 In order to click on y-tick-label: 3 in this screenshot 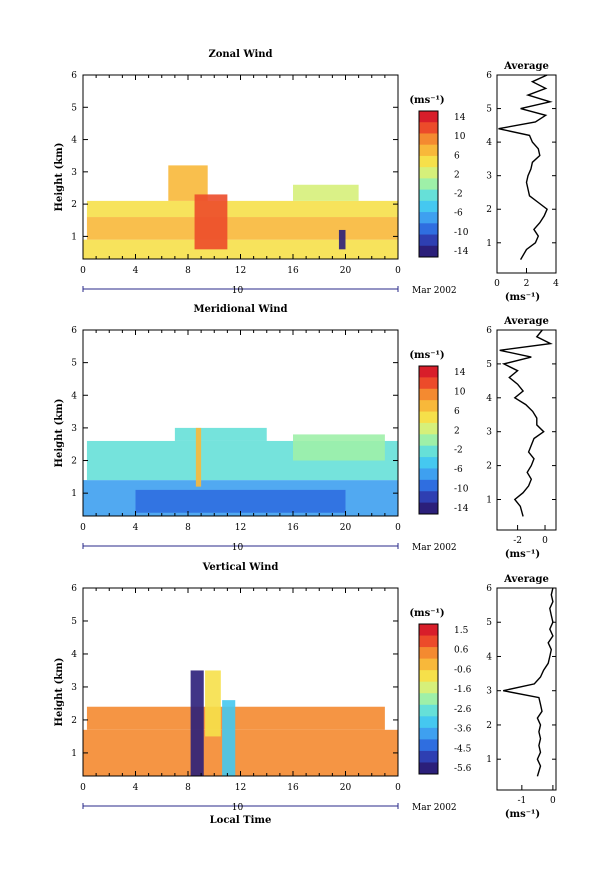, I will do `click(74, 688)`.